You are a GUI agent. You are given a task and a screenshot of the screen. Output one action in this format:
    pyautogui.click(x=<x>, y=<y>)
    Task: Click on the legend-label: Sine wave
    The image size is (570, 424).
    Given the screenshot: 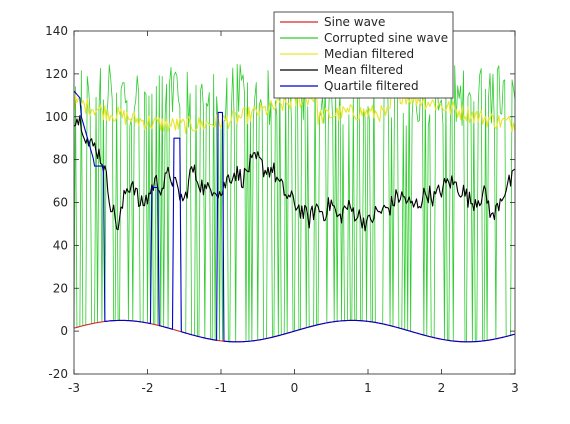 What is the action you would take?
    pyautogui.click(x=354, y=22)
    